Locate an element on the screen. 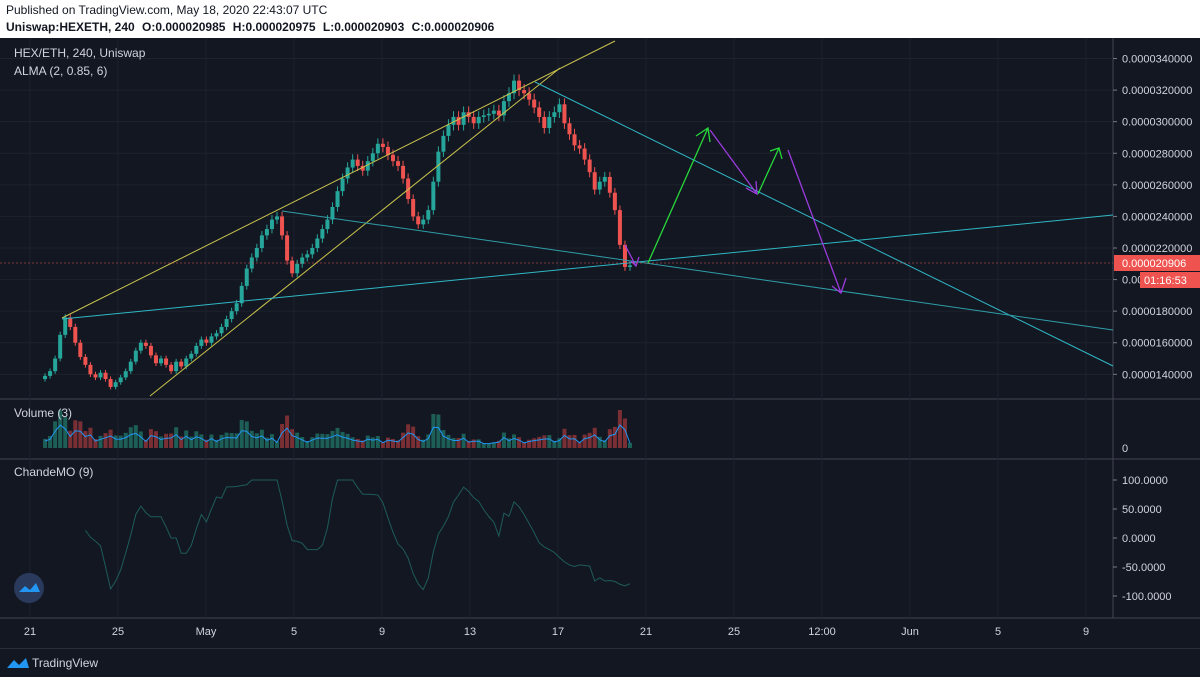  arrow-path-purple-2-tip is located at coordinates (839, 286).